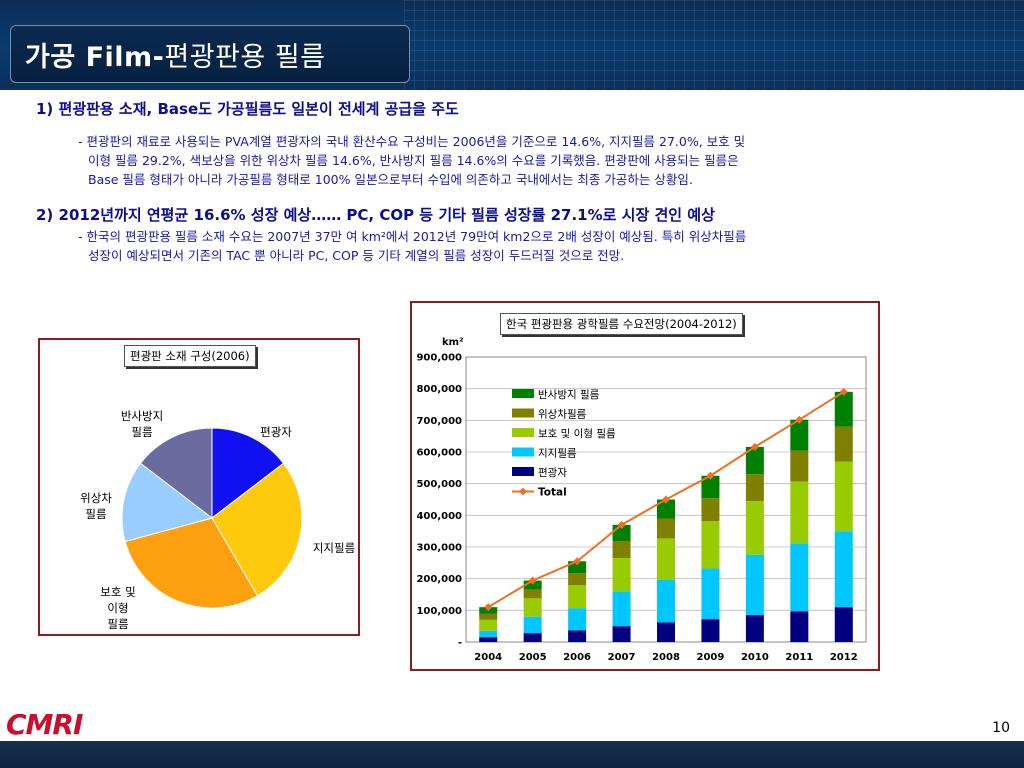 The height and width of the screenshot is (768, 1024). Describe the element at coordinates (118, 592) in the screenshot. I see `pie-label-line: 보호 및` at that location.